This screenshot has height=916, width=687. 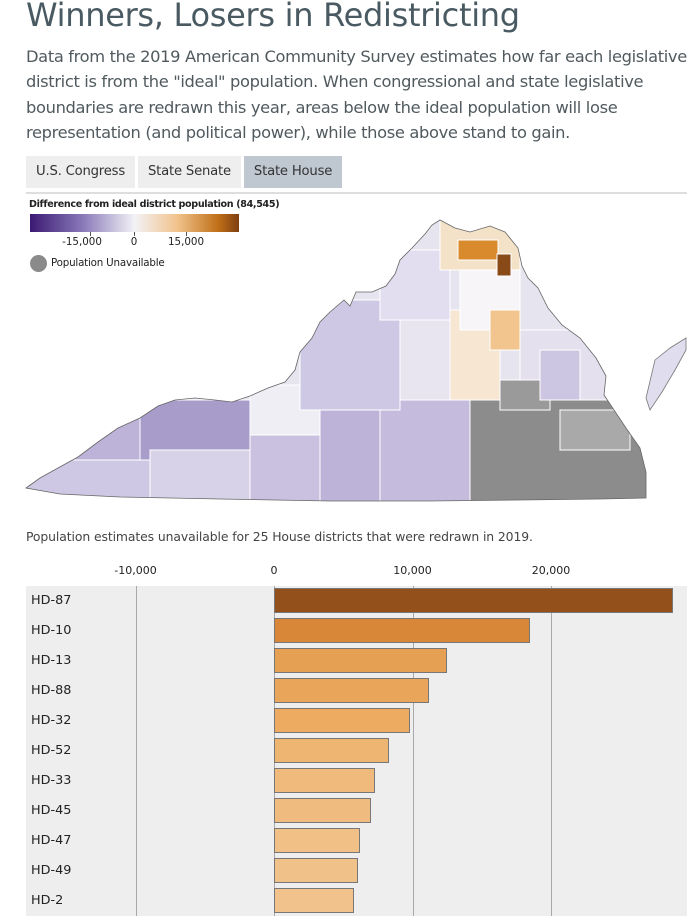 What do you see at coordinates (273, 17) in the screenshot?
I see `page-title: Winners, Losers in Redistricting` at bounding box center [273, 17].